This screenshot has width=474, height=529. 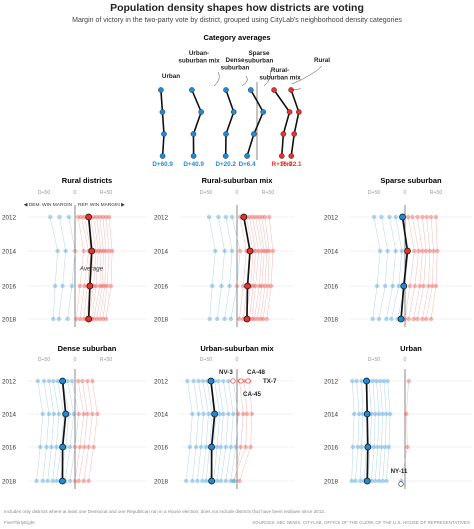 What do you see at coordinates (398, 416) in the screenshot?
I see `panel-urban: Urban D+50 0 2012 2014 2016 2018 NY-11` at bounding box center [398, 416].